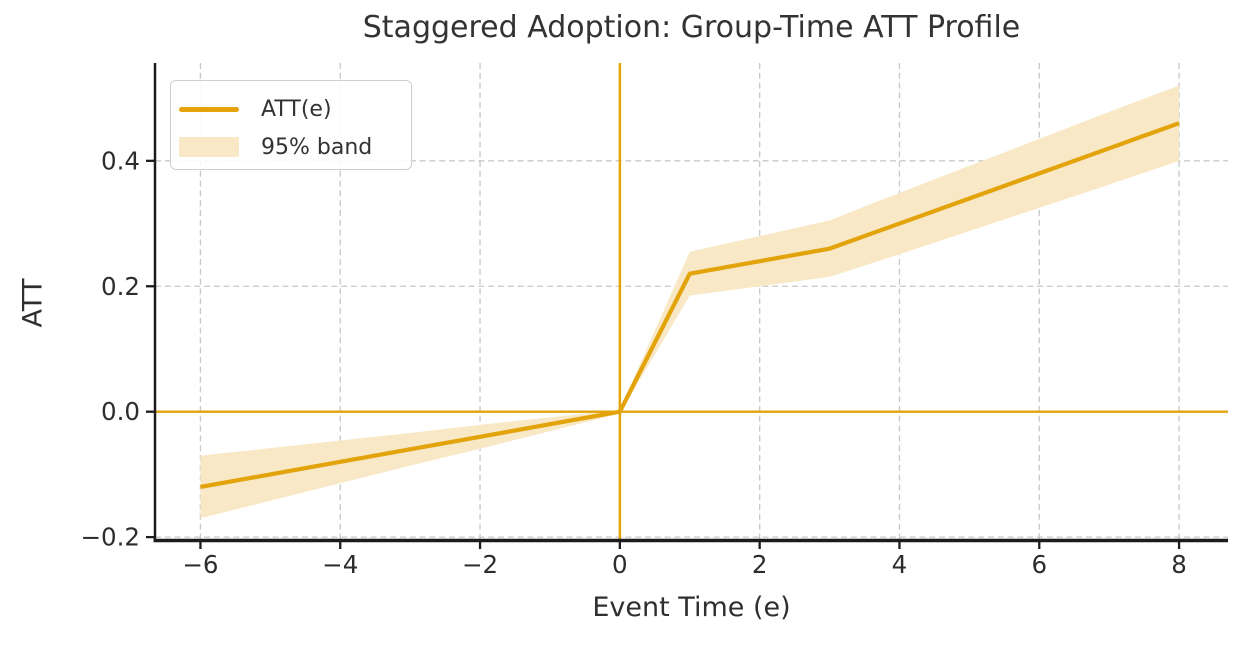 The width and height of the screenshot is (1247, 647). I want to click on x-tick-label: 0, so click(620, 564).